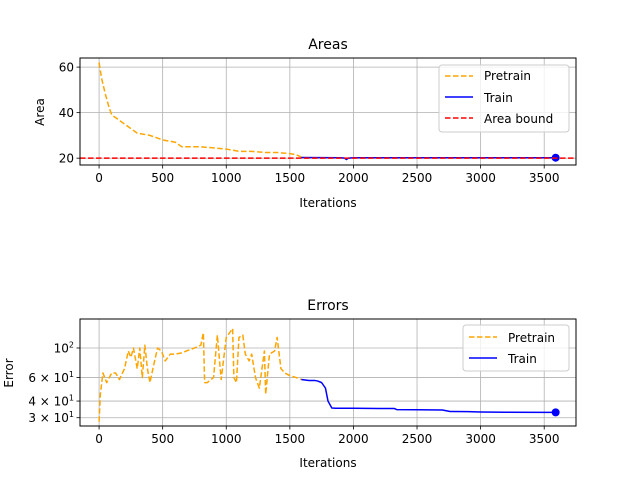 Image resolution: width=640 pixels, height=480 pixels. I want to click on errors-y-tick-label: 6 × 101, so click(51, 377).